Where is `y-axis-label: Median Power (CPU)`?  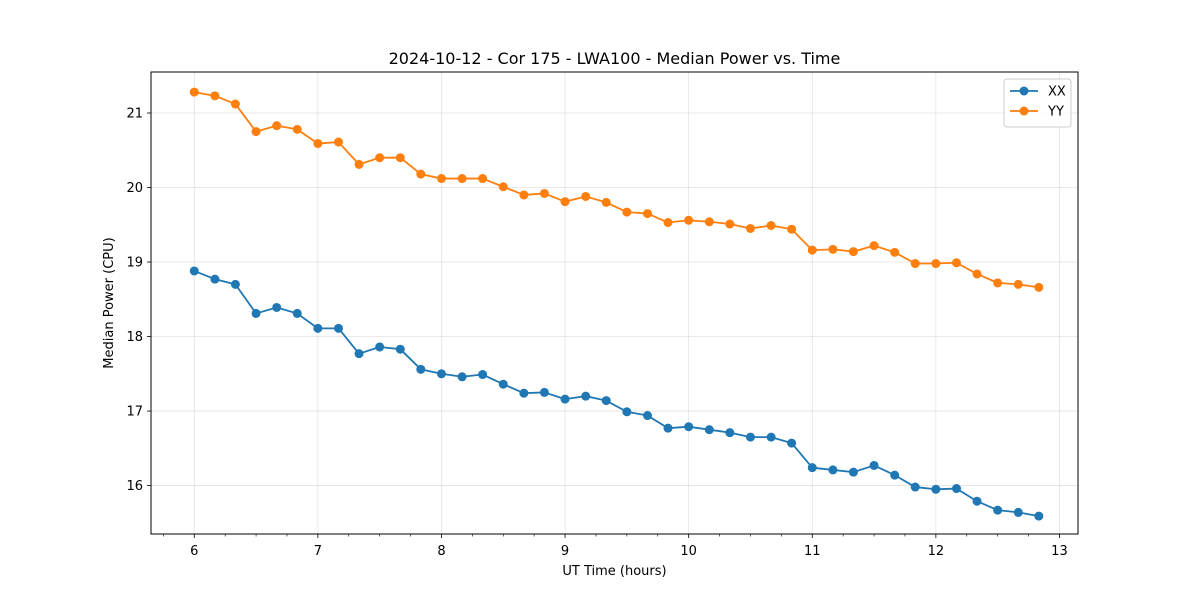
y-axis-label: Median Power (CPU) is located at coordinates (109, 302).